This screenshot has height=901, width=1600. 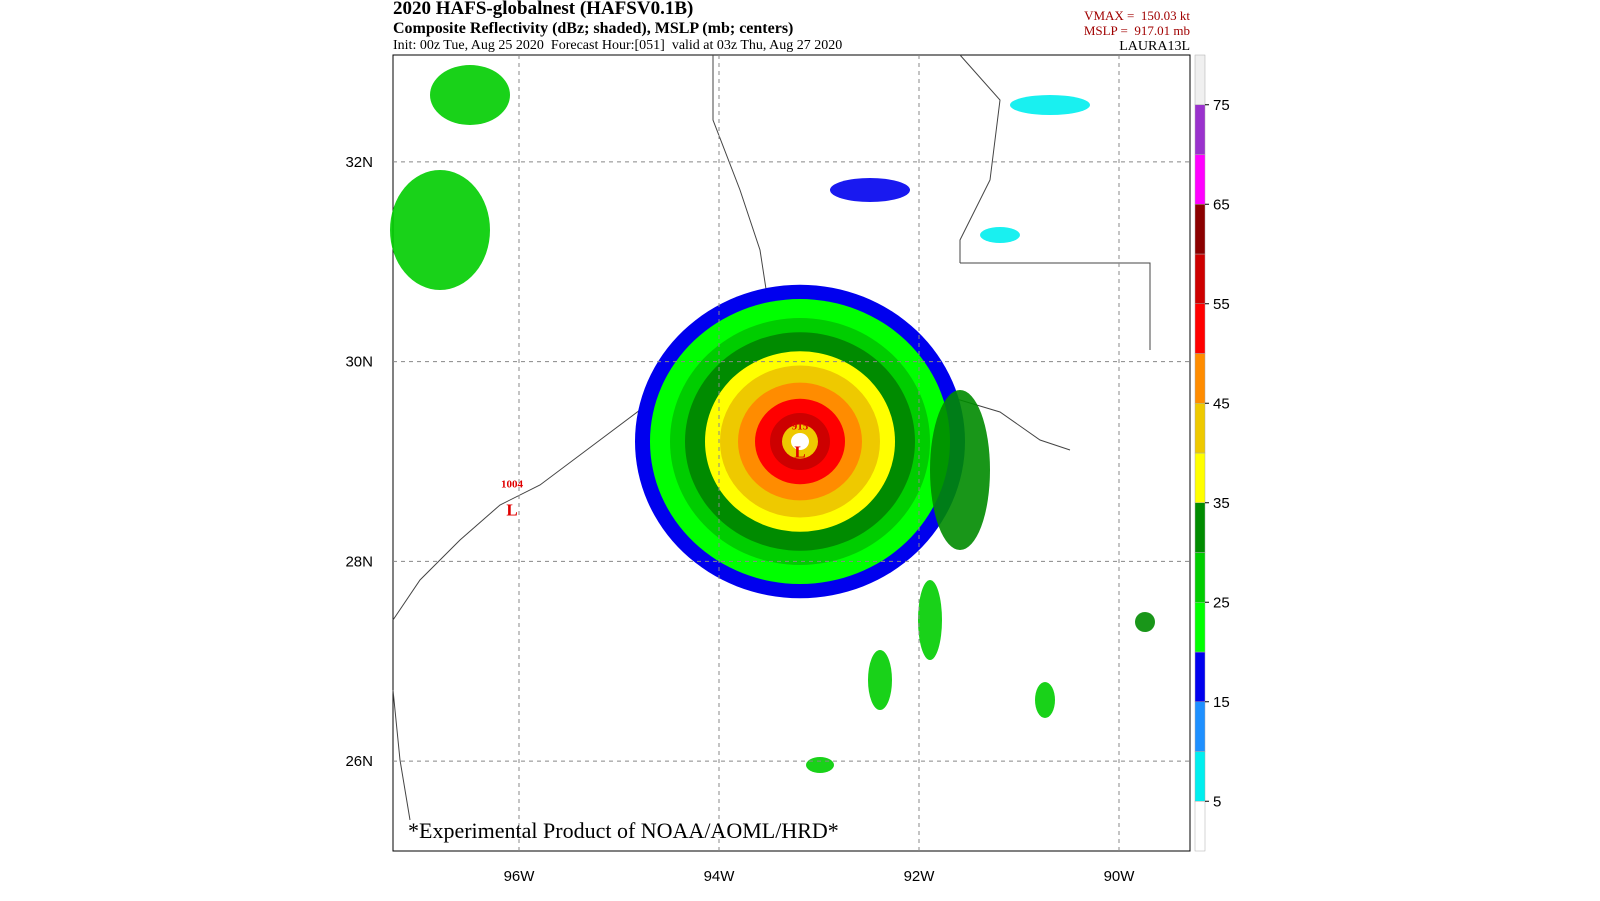 I want to click on colorbar-label: 75, so click(x=1221, y=105).